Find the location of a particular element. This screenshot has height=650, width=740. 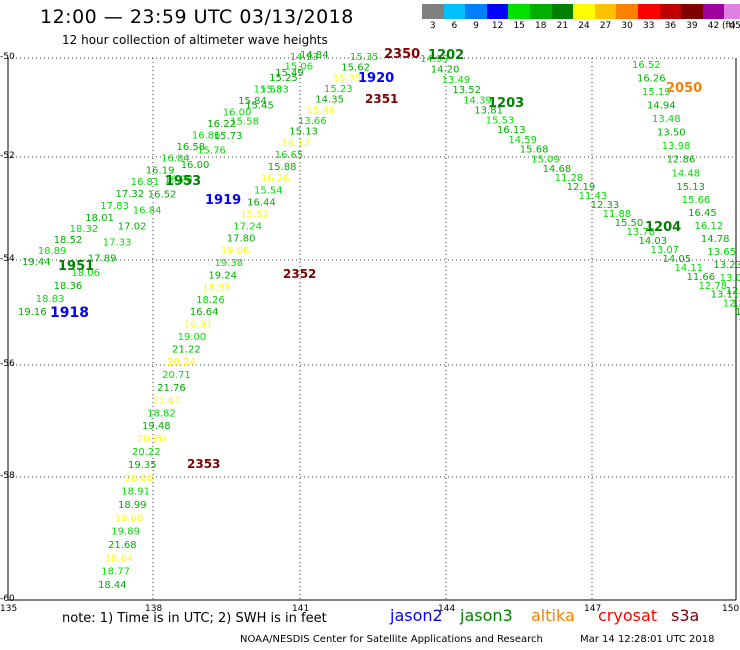

swh-value: 16.86 is located at coordinates (206, 136).